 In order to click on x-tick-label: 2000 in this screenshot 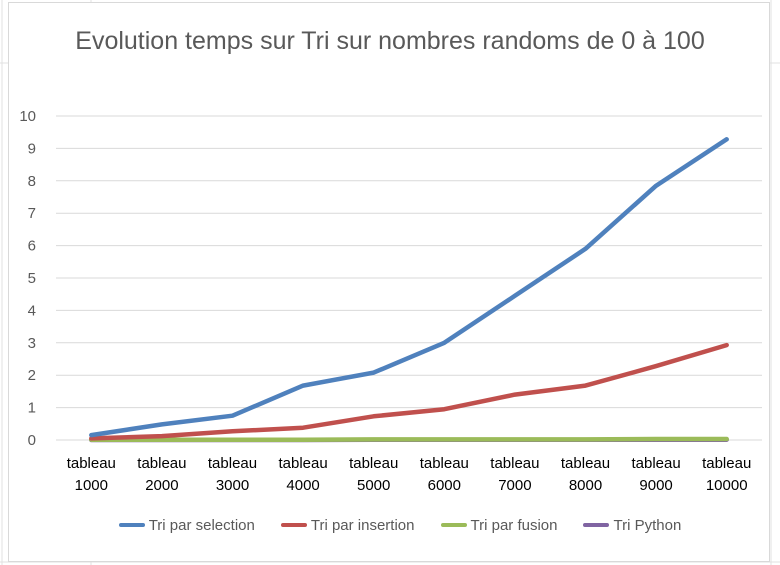, I will do `click(161, 485)`.